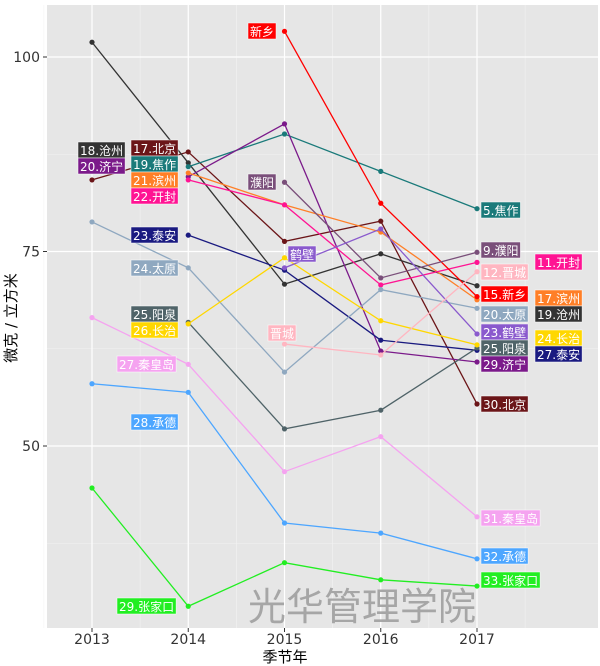 This screenshot has width=600, height=666. I want to click on label-text: 20.太原, so click(504, 314).